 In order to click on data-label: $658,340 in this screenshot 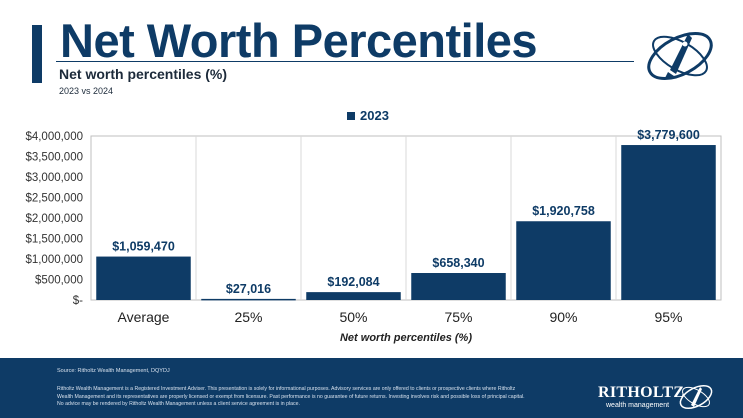, I will do `click(458, 263)`.